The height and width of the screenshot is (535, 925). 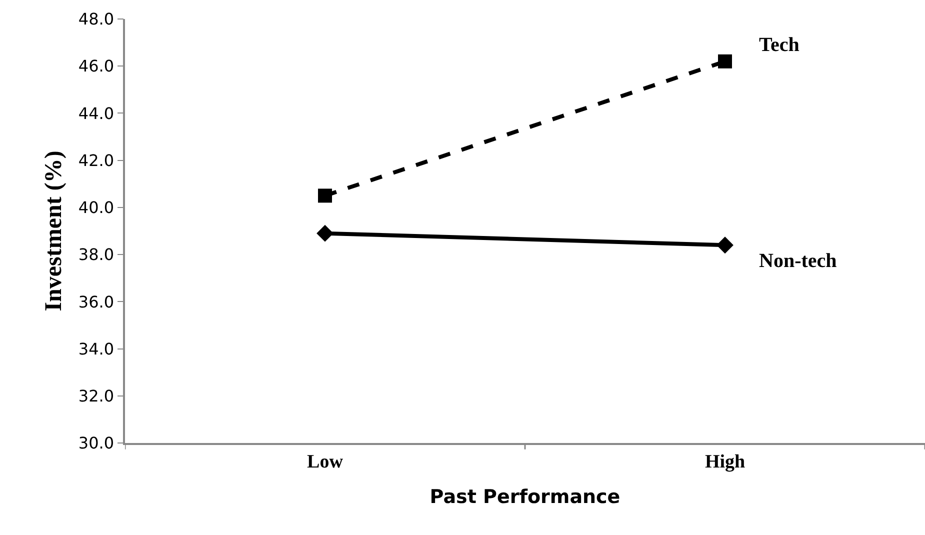 What do you see at coordinates (96, 113) in the screenshot?
I see `y-tick-label: 44.0` at bounding box center [96, 113].